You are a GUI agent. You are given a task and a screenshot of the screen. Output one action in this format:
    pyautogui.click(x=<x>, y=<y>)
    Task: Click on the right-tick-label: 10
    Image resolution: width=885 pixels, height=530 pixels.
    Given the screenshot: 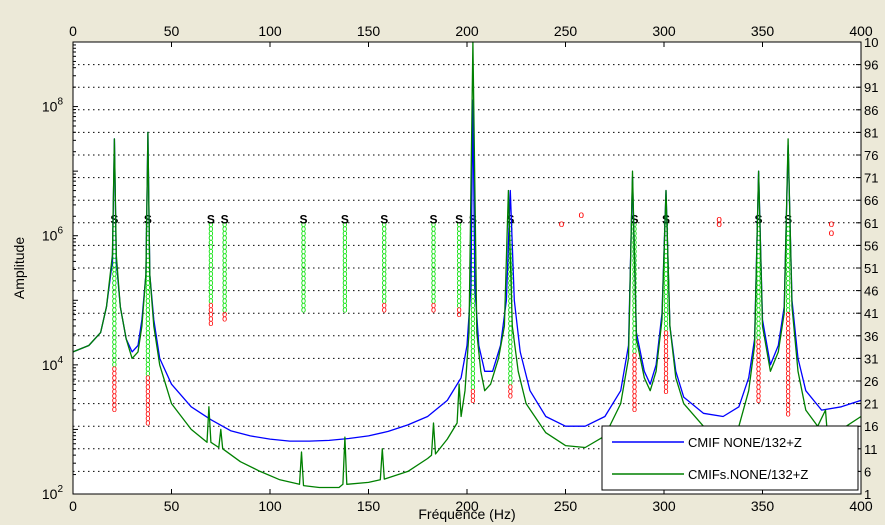 What is the action you would take?
    pyautogui.click(x=871, y=42)
    